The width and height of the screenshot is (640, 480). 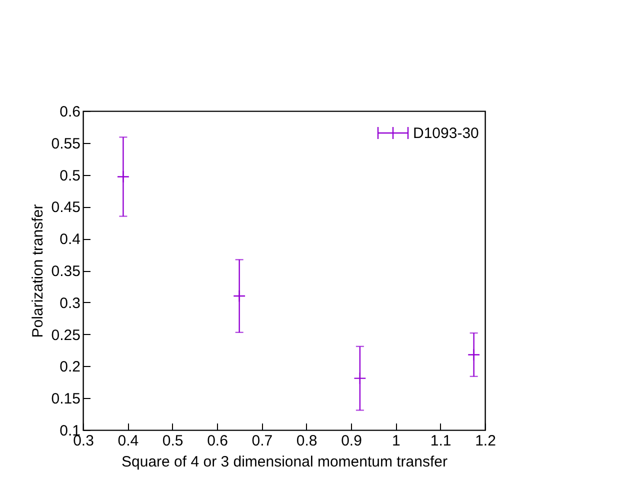 I want to click on x-tick-label: 0.9, so click(x=351, y=441).